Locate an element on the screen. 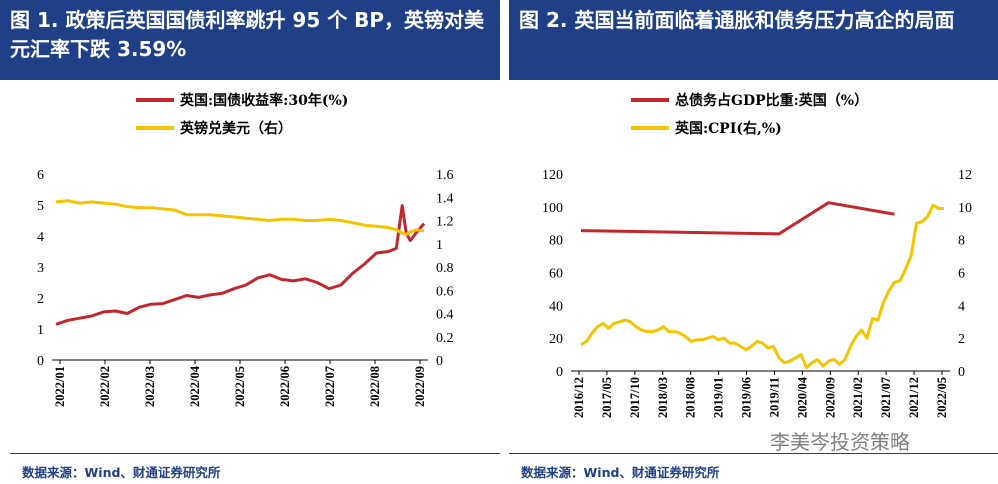 This screenshot has height=484, width=998. y-left-tick: 2 is located at coordinates (40, 299).